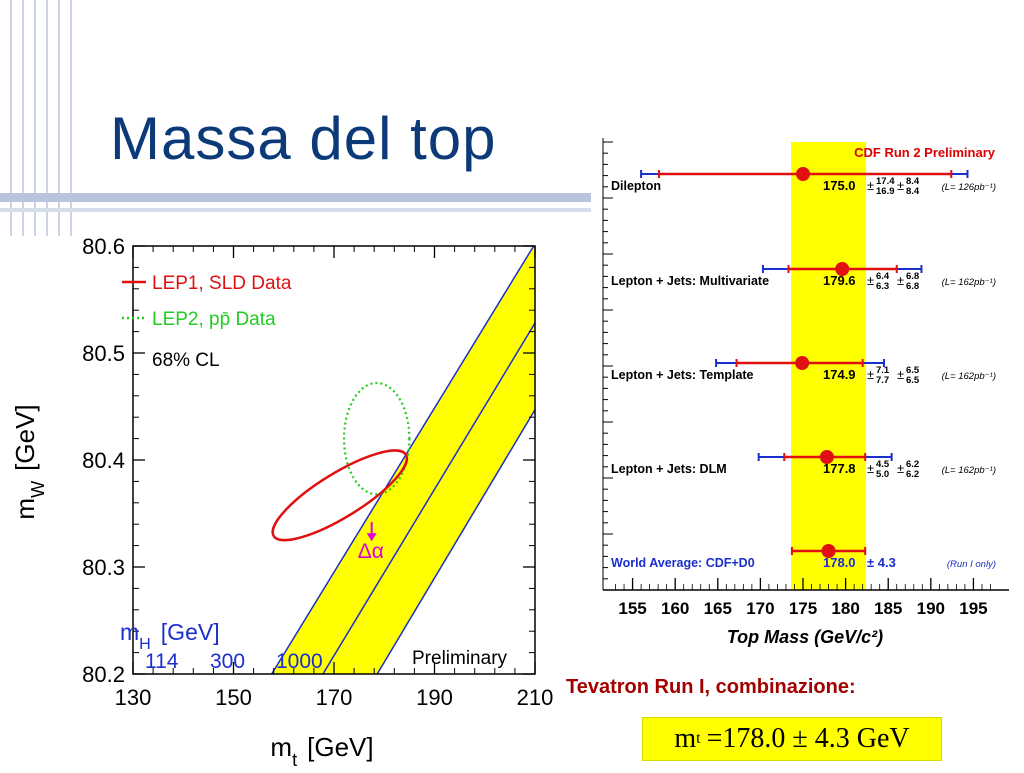  What do you see at coordinates (186, 360) in the screenshot?
I see `cl-label: 68% CL` at bounding box center [186, 360].